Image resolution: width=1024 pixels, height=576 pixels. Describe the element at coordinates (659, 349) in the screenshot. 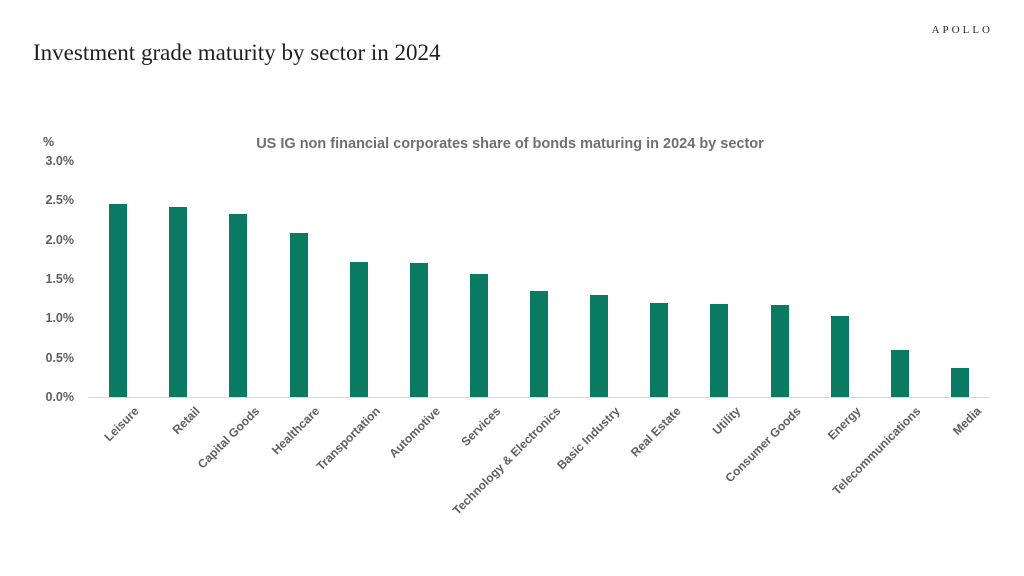

I see `bar-real-estate` at that location.